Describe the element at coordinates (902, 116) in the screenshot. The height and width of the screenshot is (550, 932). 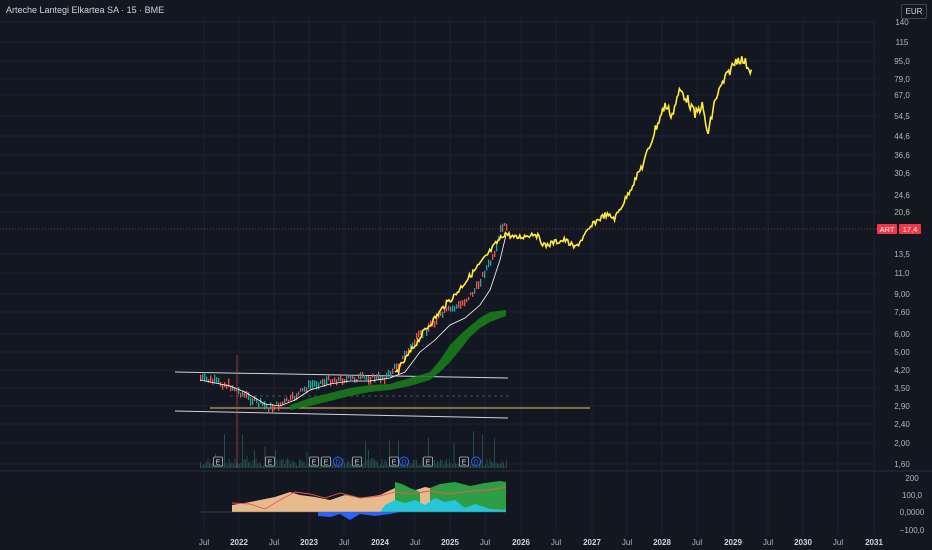
I see `price-scale-label: 54,5` at that location.